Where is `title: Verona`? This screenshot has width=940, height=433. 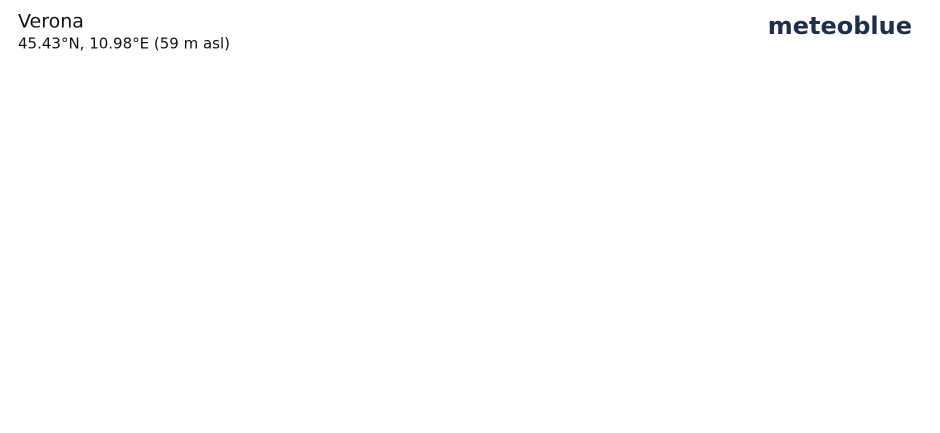
title: Verona is located at coordinates (51, 22).